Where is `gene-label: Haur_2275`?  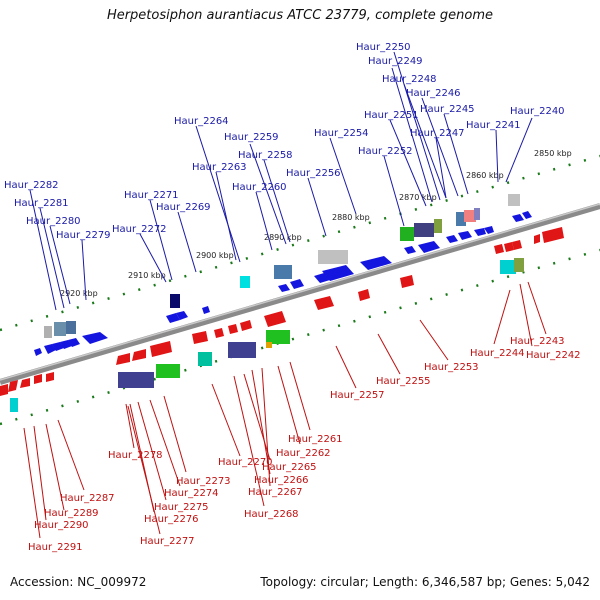
gene-label: Haur_2275 is located at coordinates (181, 507).